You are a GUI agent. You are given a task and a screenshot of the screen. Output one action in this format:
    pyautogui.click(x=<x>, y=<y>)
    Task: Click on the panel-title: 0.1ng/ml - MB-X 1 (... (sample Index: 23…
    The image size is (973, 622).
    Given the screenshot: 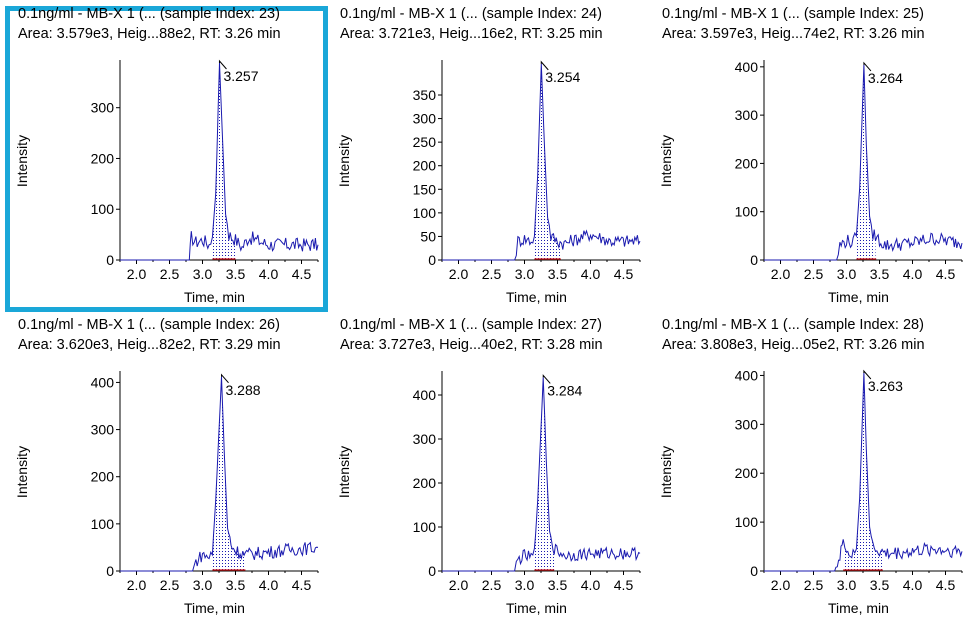 What is the action you would take?
    pyautogui.click(x=149, y=14)
    